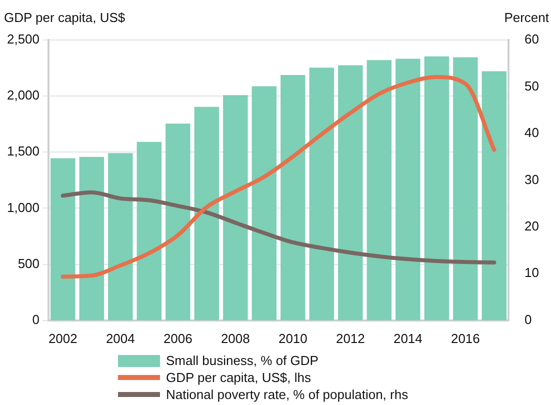  I want to click on y2-tick-label: 0, so click(528, 319).